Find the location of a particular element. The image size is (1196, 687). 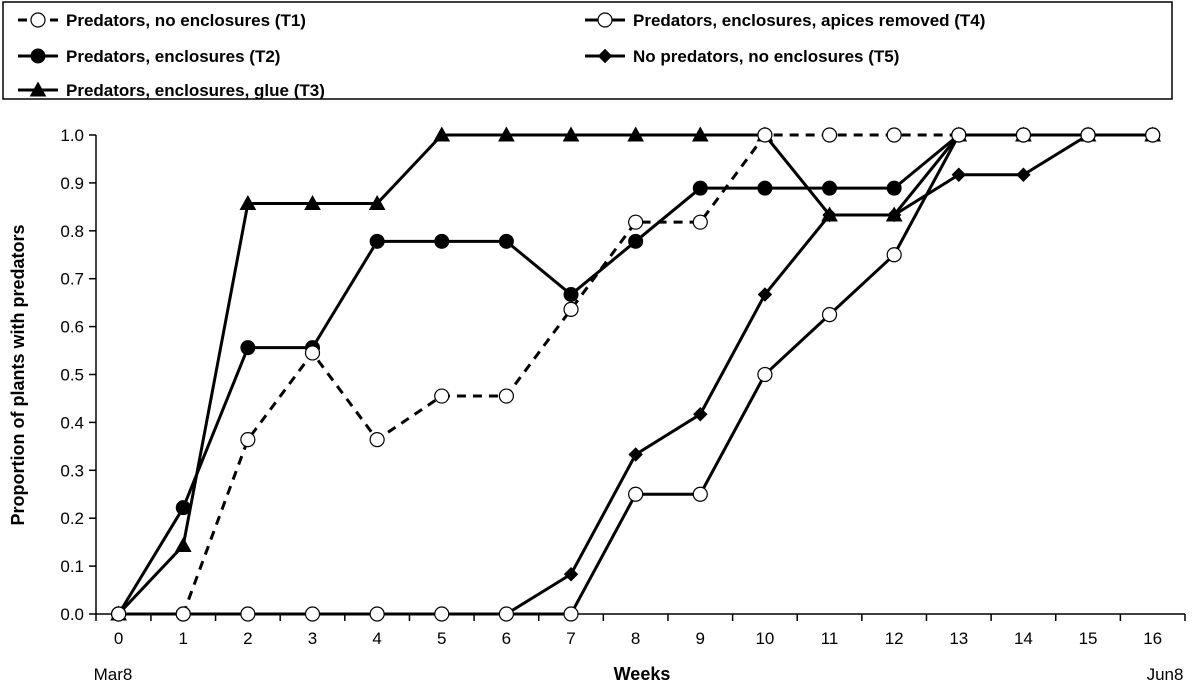

x-date-label-end: Jun8 is located at coordinates (1165, 674).